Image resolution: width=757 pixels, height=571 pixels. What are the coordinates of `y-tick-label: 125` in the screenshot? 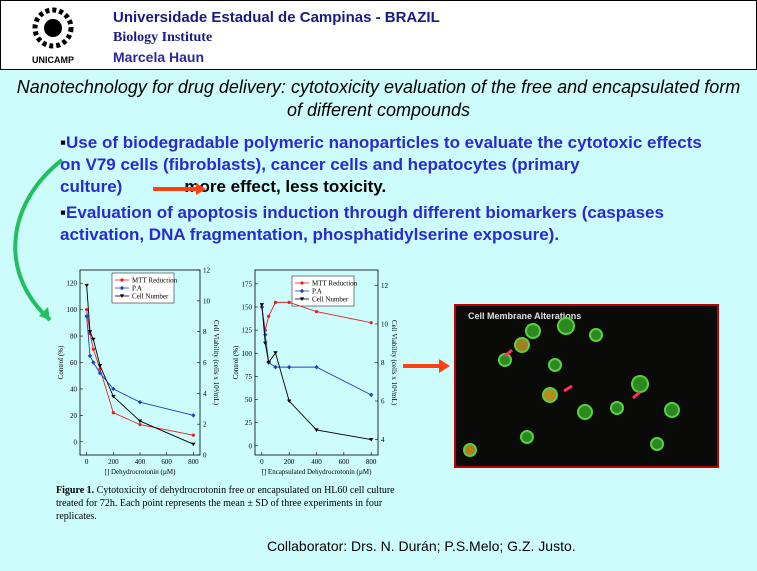 It's located at (247, 331).